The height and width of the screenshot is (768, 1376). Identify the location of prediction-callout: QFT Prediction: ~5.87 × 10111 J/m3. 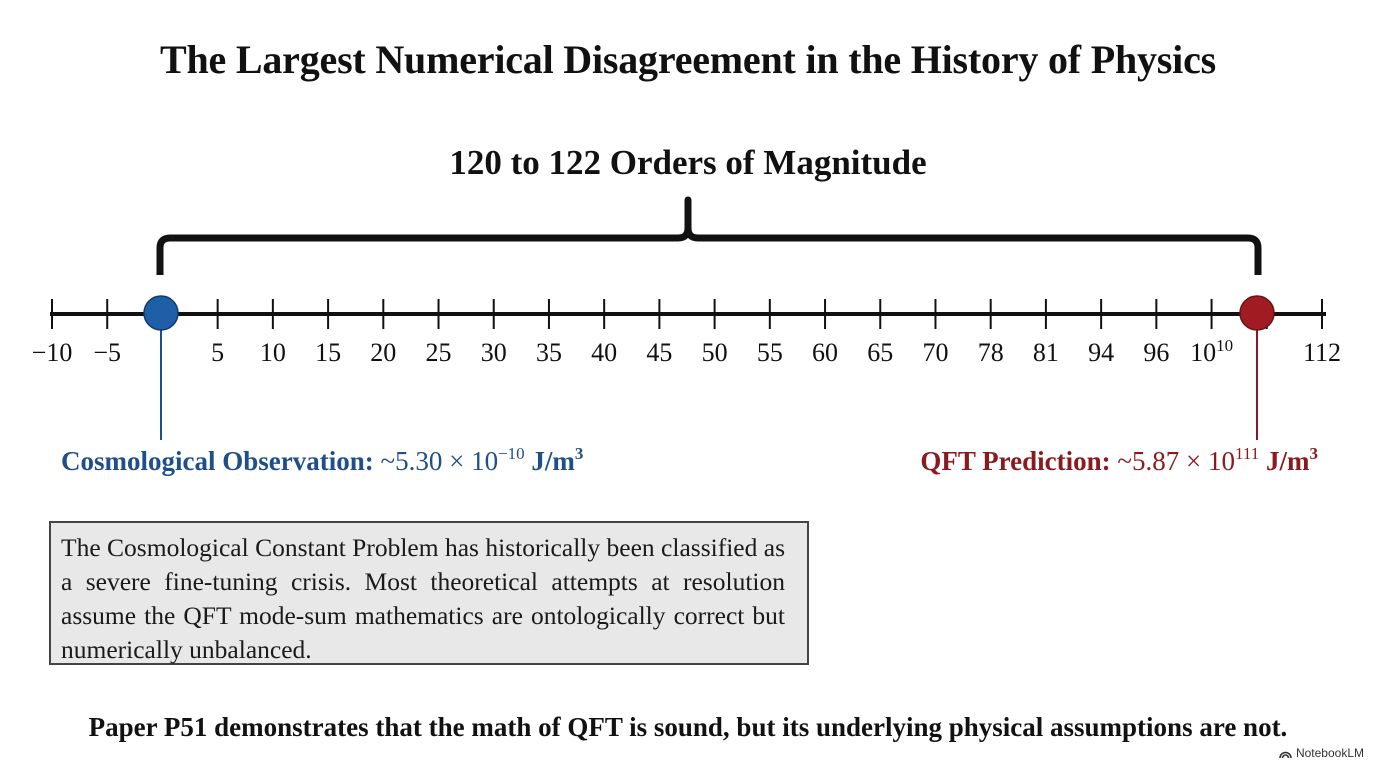
(1119, 460).